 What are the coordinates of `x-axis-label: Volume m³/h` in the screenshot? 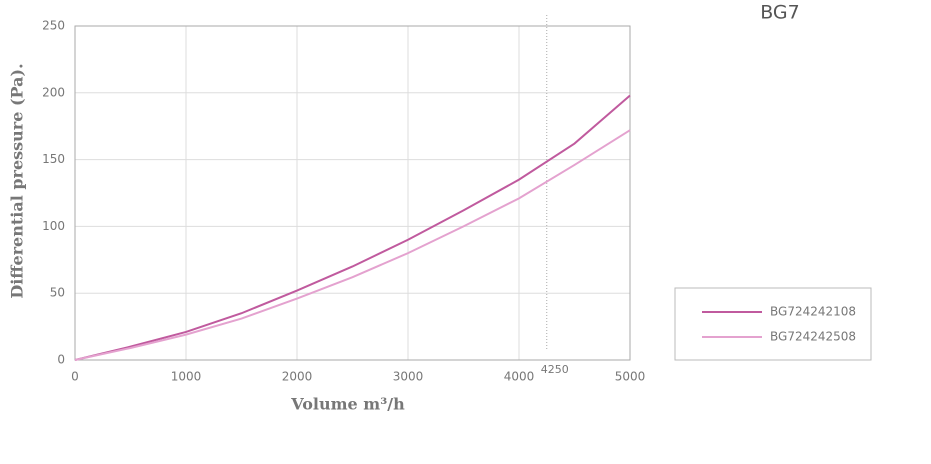 It's located at (347, 404).